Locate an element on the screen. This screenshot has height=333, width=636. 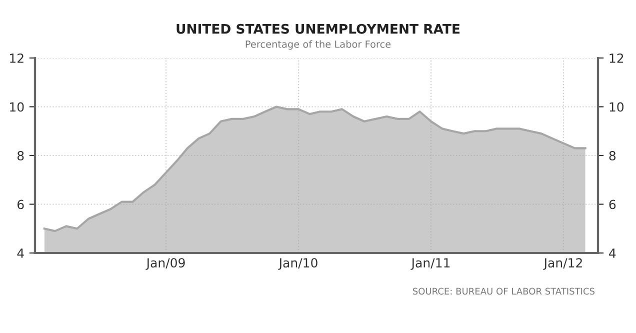
source-note: SOURCE: BUREAU OF LABOR STATISTICS is located at coordinates (503, 291).